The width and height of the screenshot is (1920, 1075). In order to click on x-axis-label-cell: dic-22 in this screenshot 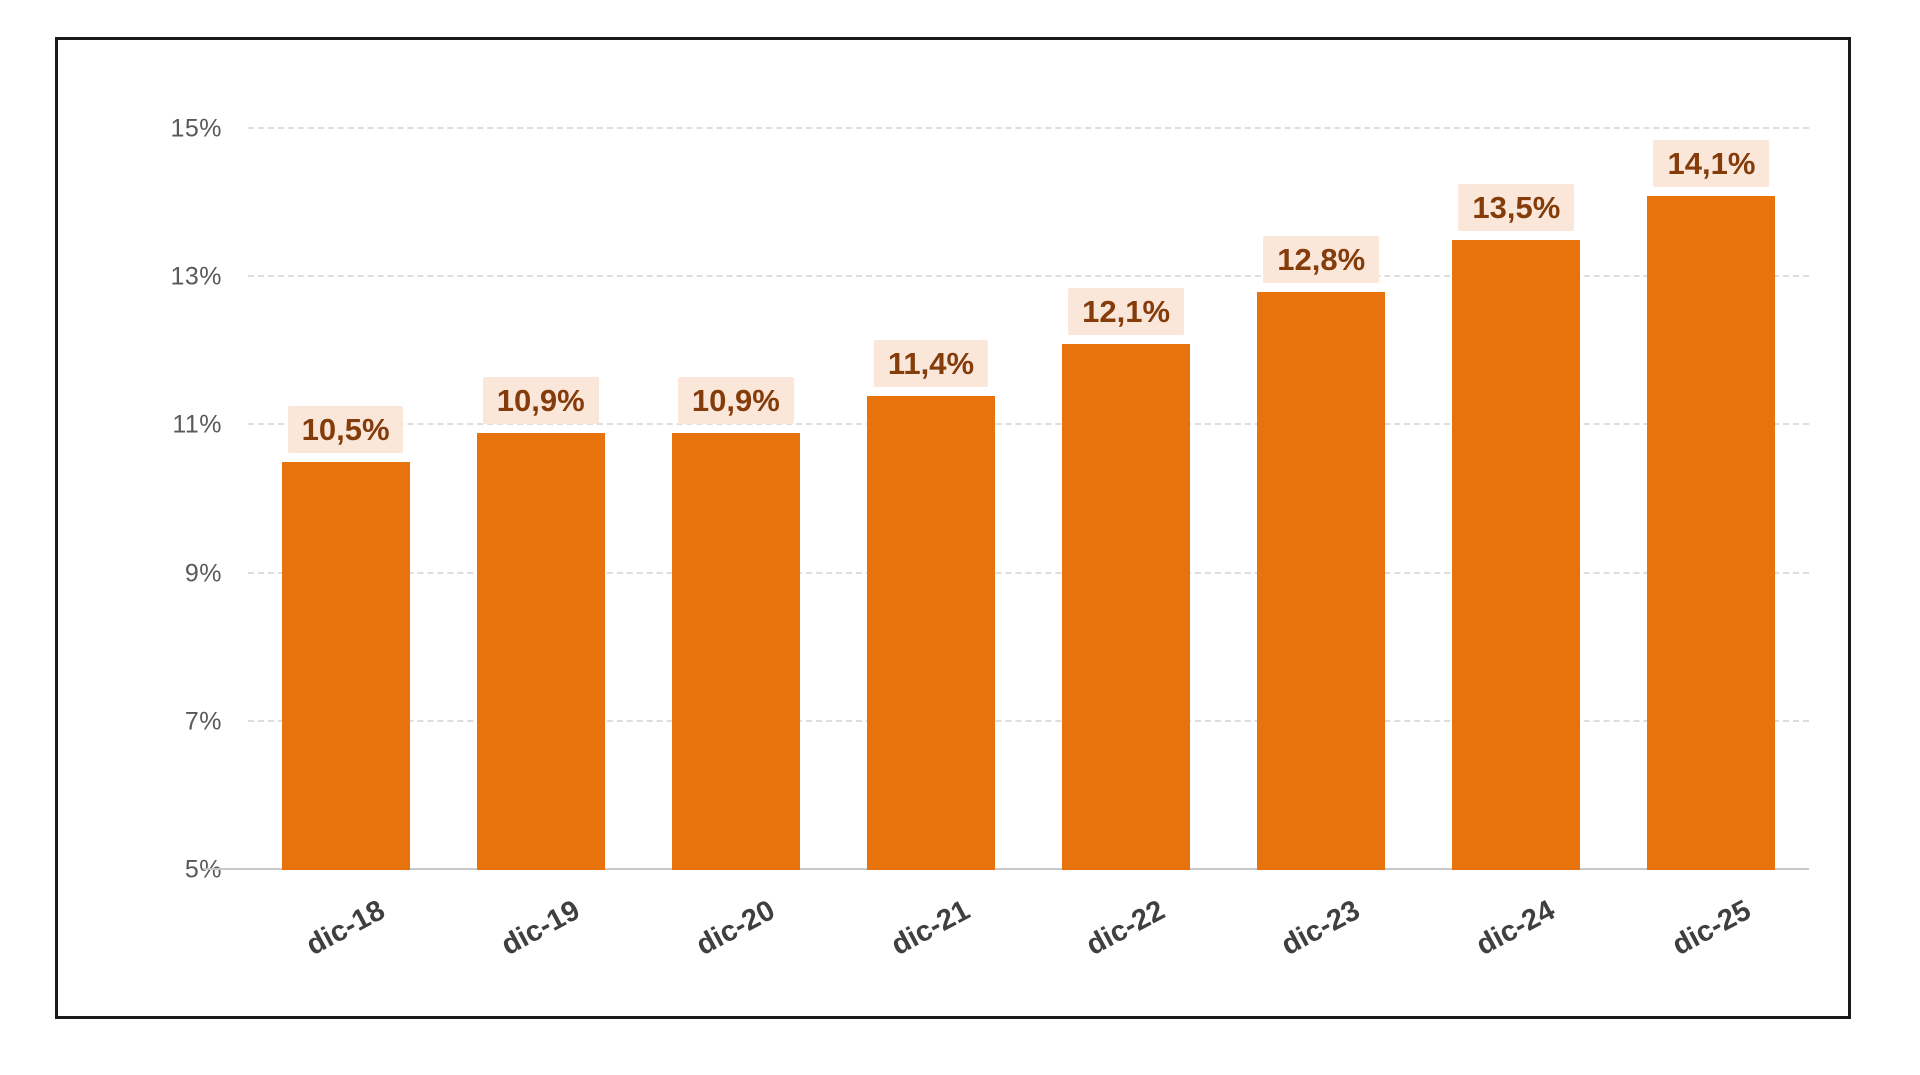, I will do `click(1126, 923)`.